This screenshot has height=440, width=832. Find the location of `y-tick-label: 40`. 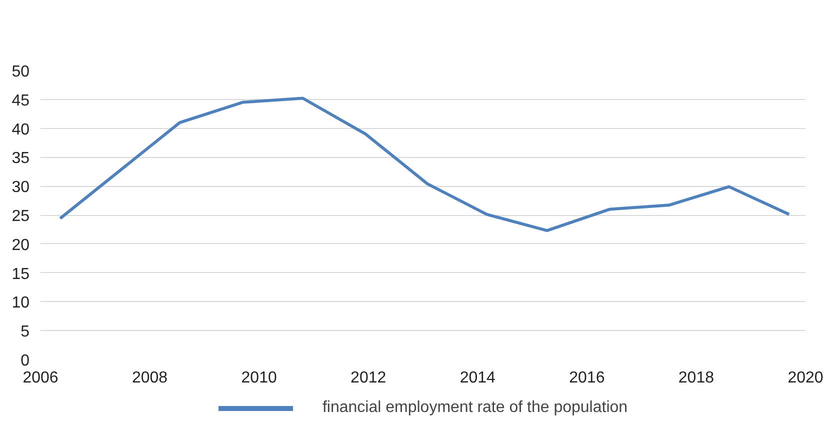

y-tick-label: 40 is located at coordinates (21, 129).